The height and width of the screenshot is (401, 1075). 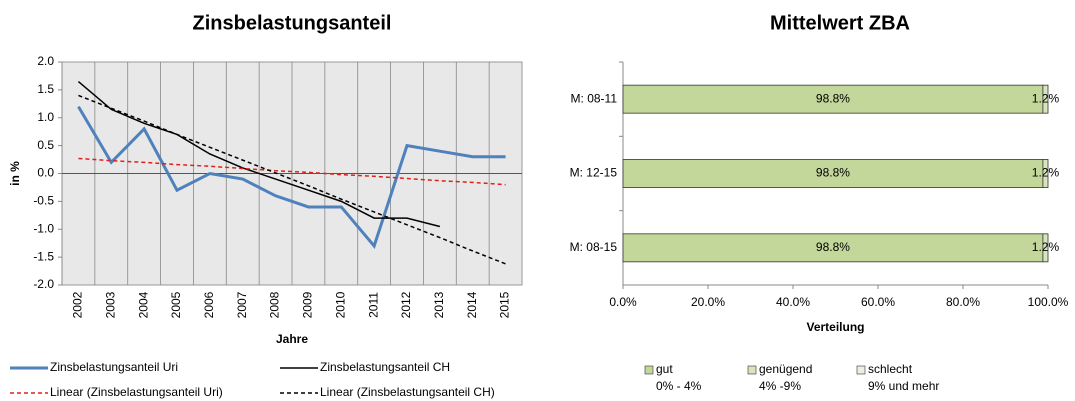 I want to click on legend-label: Linear (Zinsbelastungsanteil CH), so click(x=407, y=392).